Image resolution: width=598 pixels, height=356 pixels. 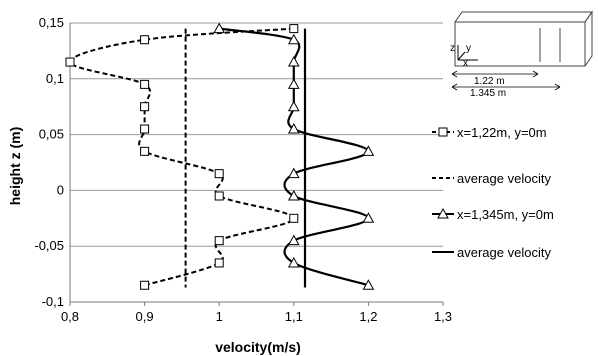 What do you see at coordinates (55, 78) in the screenshot?
I see `y-tick-label: 0,1` at bounding box center [55, 78].